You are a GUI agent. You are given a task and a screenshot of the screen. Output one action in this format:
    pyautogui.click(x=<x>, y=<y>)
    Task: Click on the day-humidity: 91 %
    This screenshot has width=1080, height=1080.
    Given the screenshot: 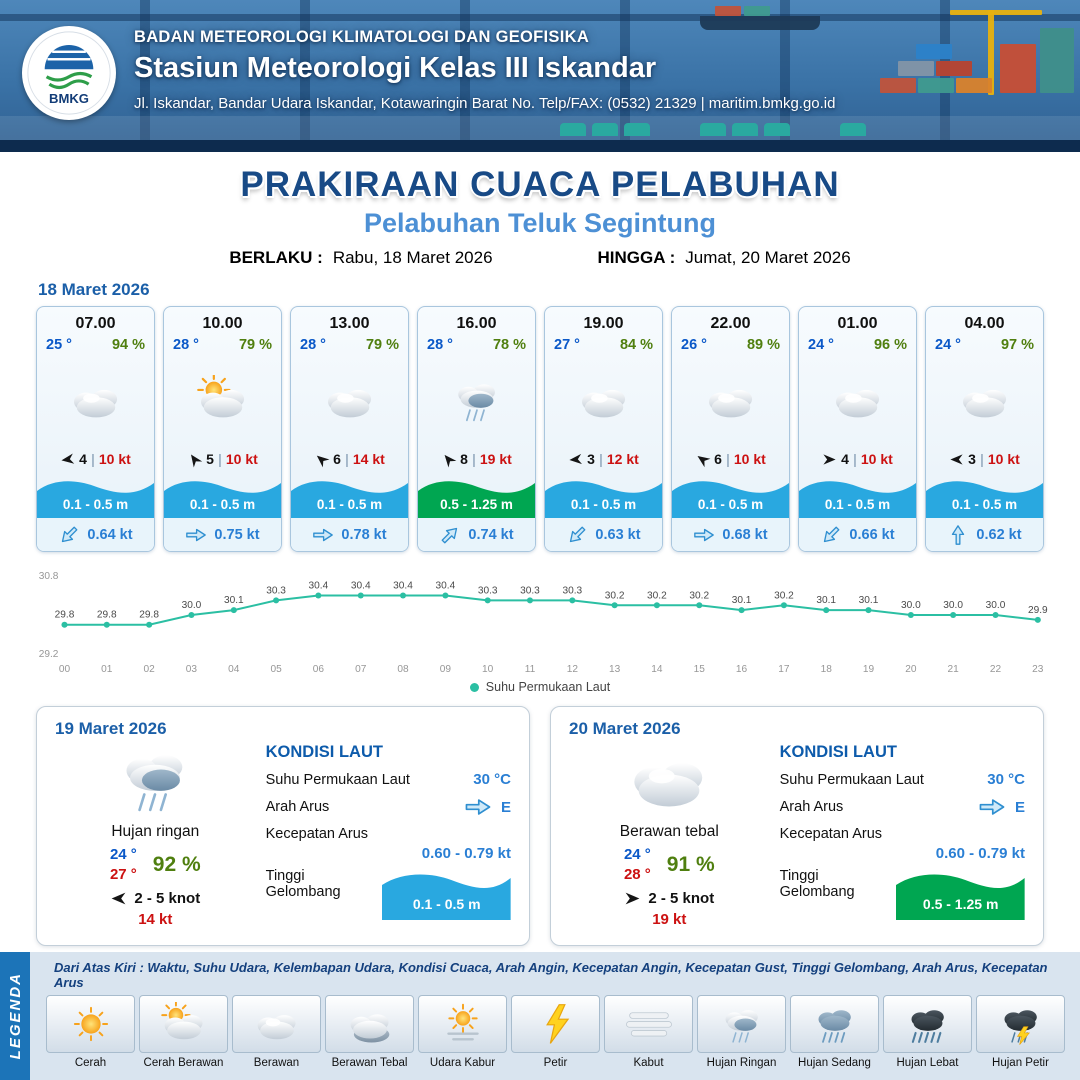 What is the action you would take?
    pyautogui.click(x=690, y=864)
    